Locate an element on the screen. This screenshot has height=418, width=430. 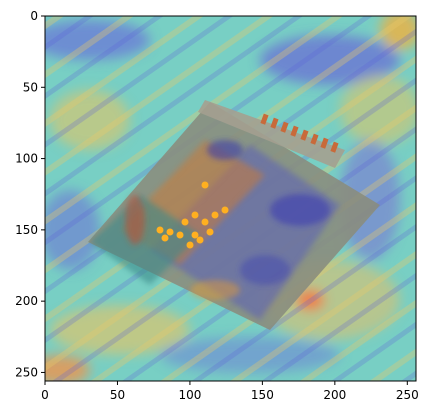
y-tick-label: 200 is located at coordinates (26, 301).